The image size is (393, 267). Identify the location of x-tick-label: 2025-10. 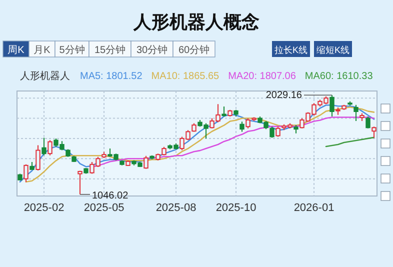
(236, 208).